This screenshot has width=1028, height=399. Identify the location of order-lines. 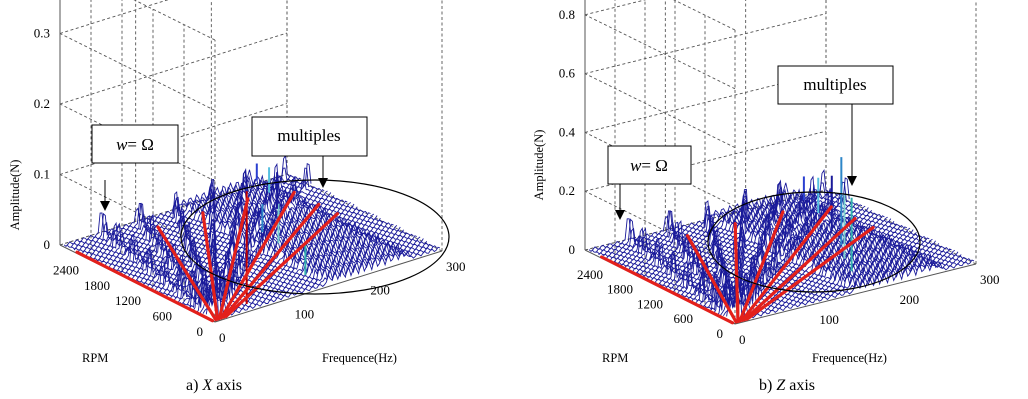
(737, 265).